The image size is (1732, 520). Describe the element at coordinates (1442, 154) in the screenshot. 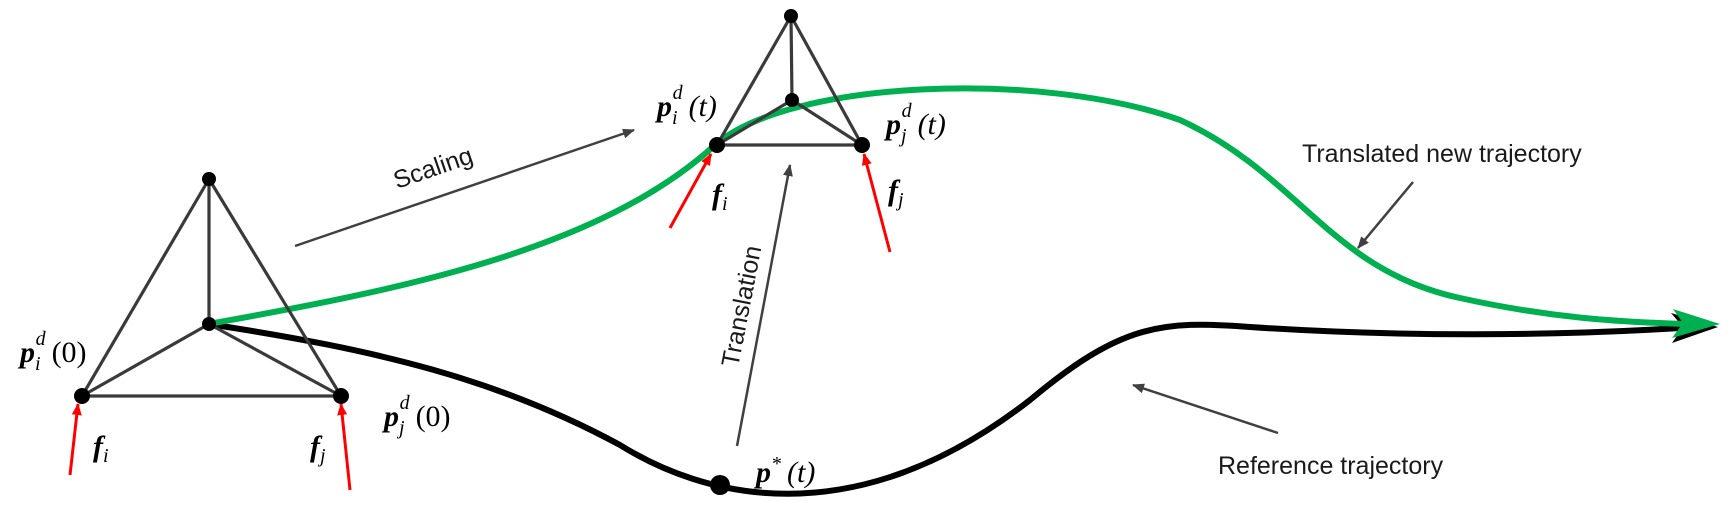

I see `translated-trajectory-label: Translated new trajectory` at that location.